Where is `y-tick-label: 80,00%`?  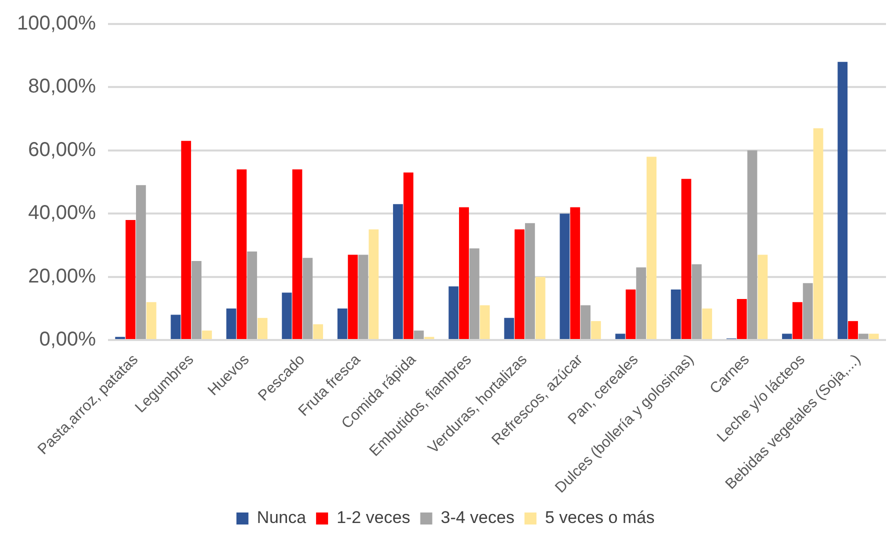 y-tick-label: 80,00% is located at coordinates (62, 87).